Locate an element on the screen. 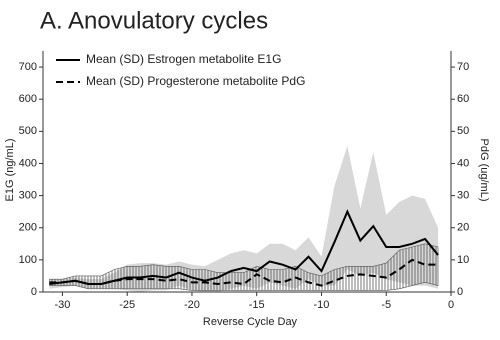 The height and width of the screenshot is (340, 500). x-tick-label: -10 is located at coordinates (322, 305).